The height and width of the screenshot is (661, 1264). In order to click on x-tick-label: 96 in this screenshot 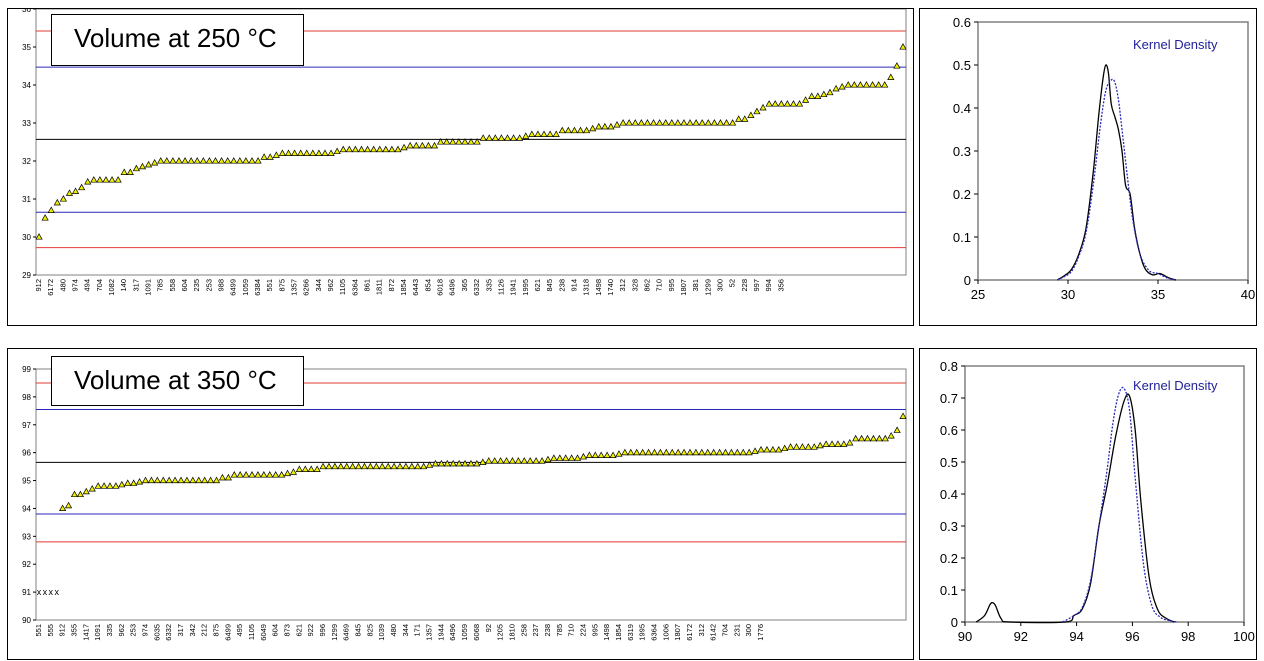, I will do `click(1132, 636)`.